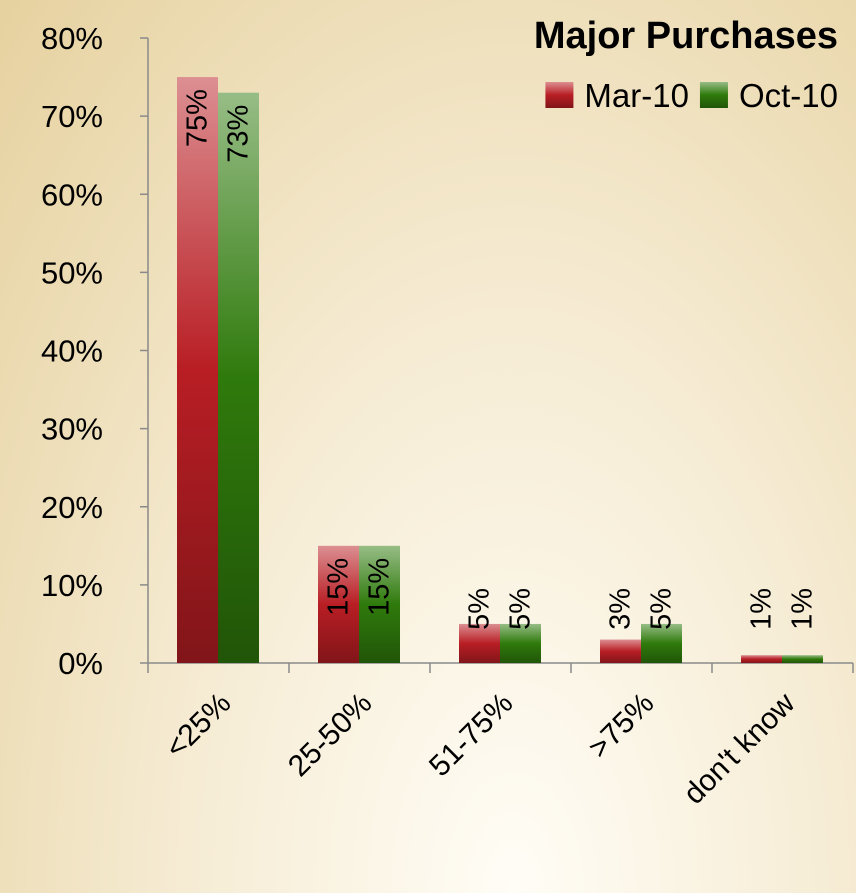 The width and height of the screenshot is (856, 893). What do you see at coordinates (239, 134) in the screenshot?
I see `value-label: 73%` at bounding box center [239, 134].